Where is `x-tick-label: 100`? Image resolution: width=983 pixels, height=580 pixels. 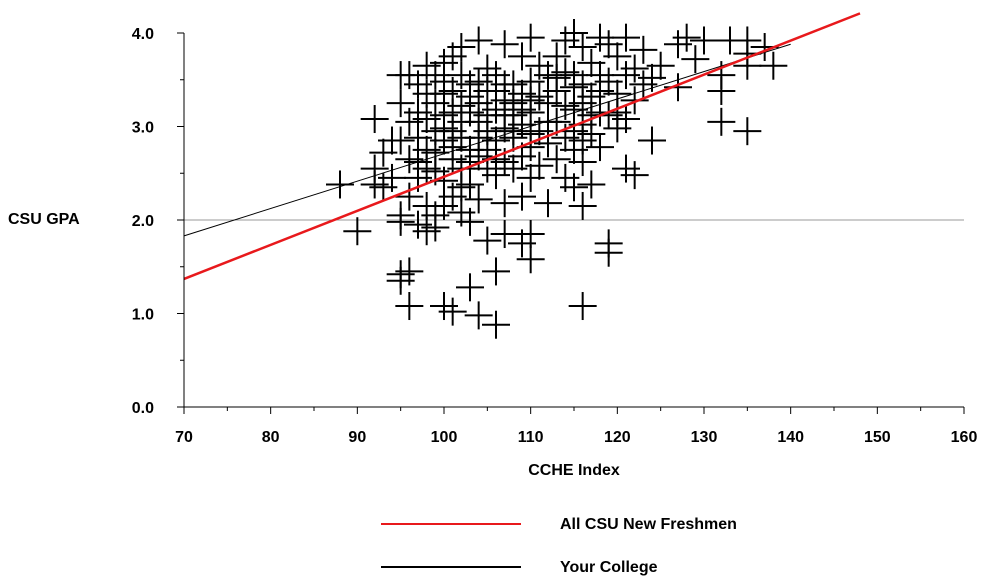 x-tick-label: 100 is located at coordinates (444, 437).